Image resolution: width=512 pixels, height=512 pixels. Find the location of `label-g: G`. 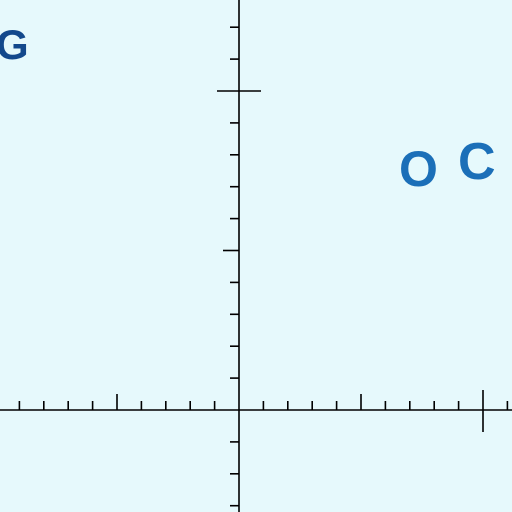

label-g: G is located at coordinates (14, 44).